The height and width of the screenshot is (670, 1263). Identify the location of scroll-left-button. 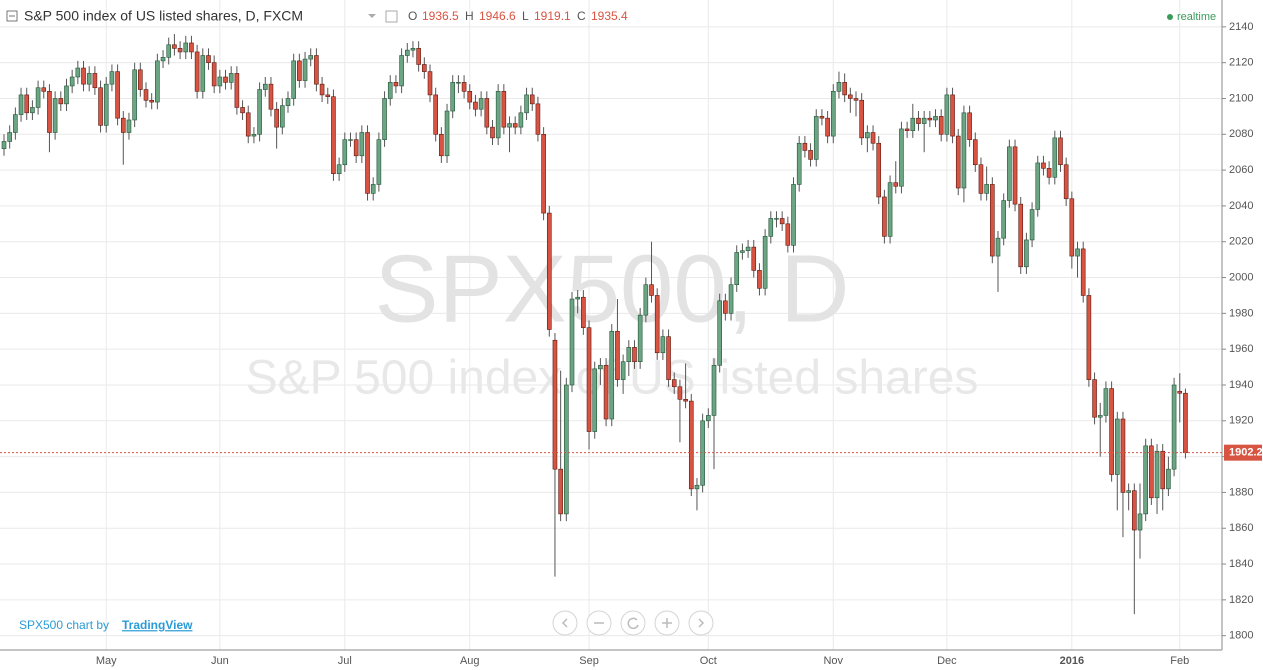
(565, 623).